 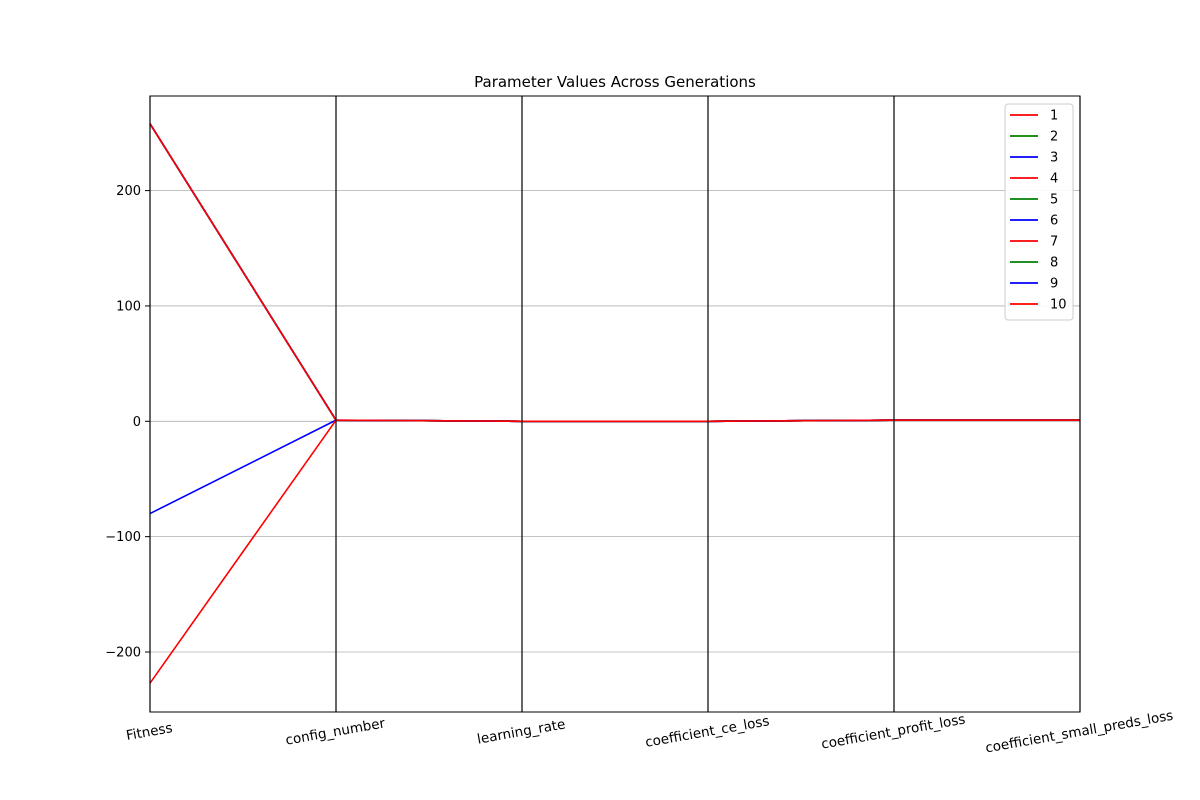 What do you see at coordinates (137, 422) in the screenshot?
I see `y-tick-label: 0` at bounding box center [137, 422].